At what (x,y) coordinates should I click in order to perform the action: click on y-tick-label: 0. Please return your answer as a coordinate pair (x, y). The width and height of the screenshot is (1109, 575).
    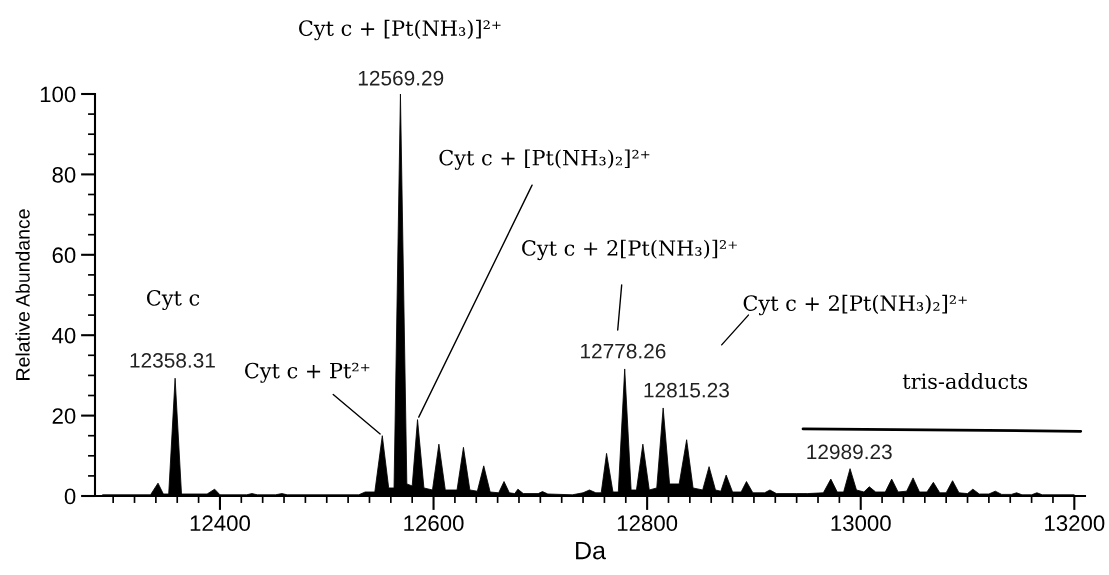
    Looking at the image, I should click on (70, 496).